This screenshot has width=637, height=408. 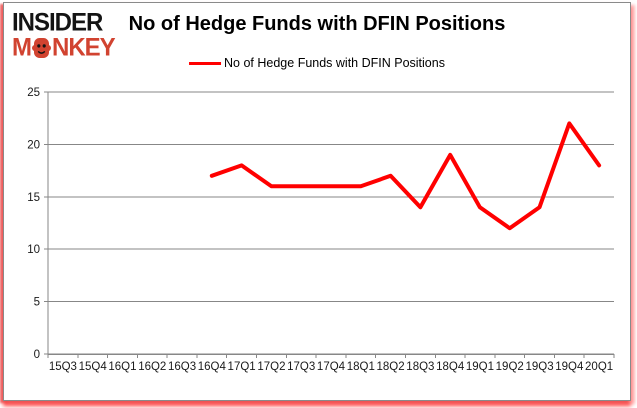 I want to click on x-axis-label: 15Q4, so click(x=93, y=367).